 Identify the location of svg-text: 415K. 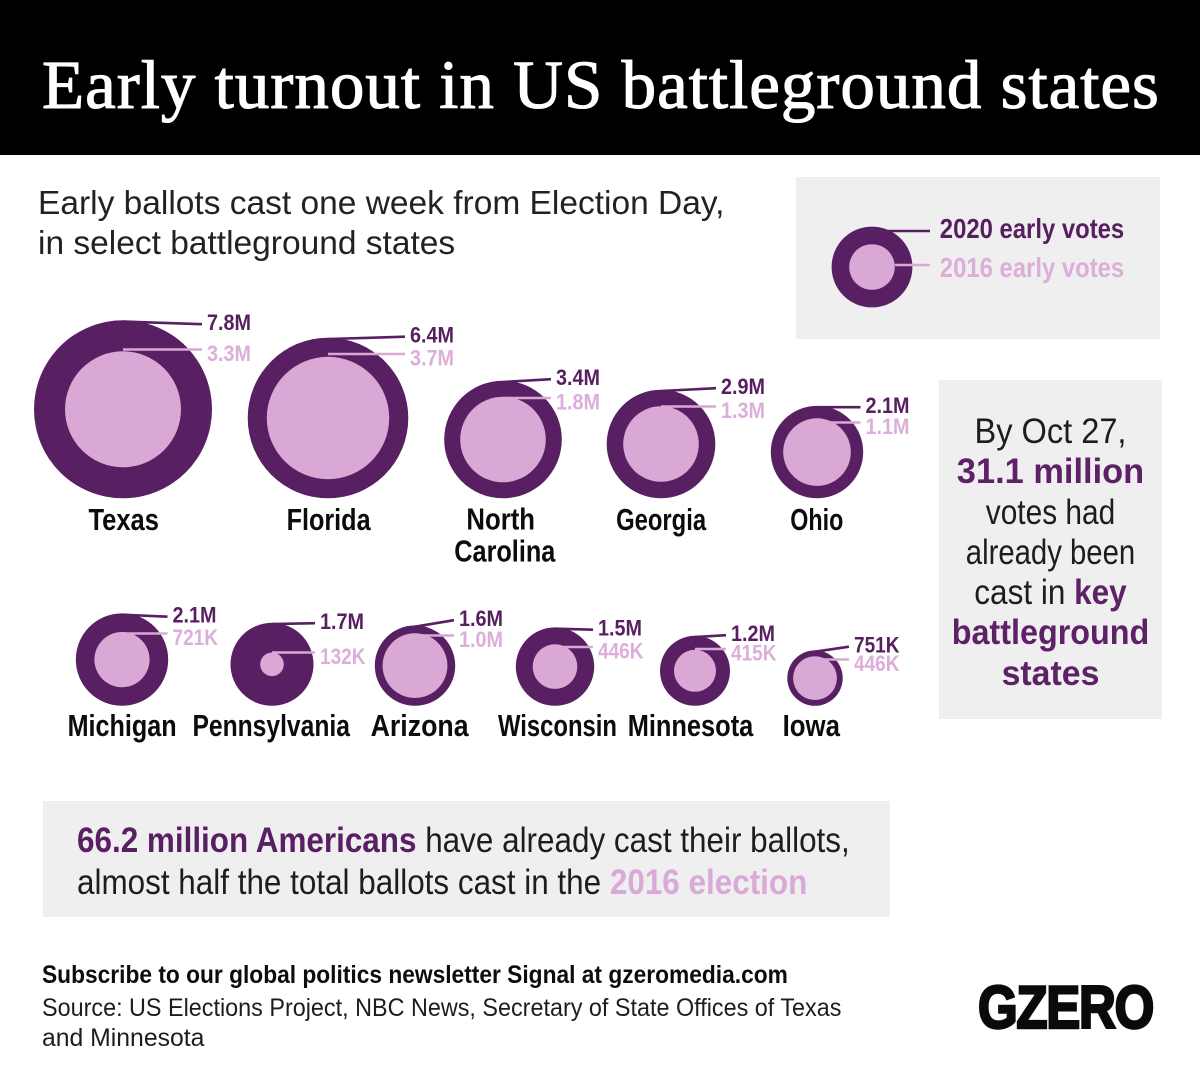
(754, 653).